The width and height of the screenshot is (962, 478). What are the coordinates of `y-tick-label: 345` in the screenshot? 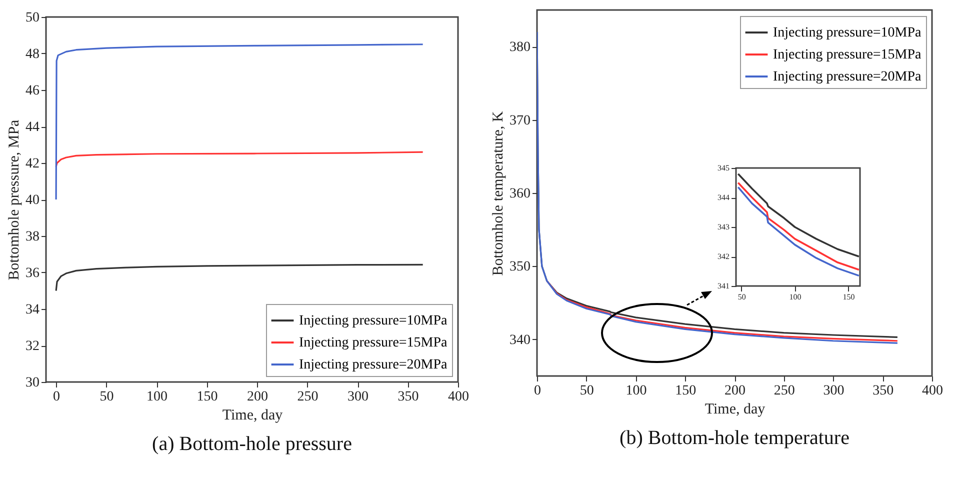 It's located at (724, 168).